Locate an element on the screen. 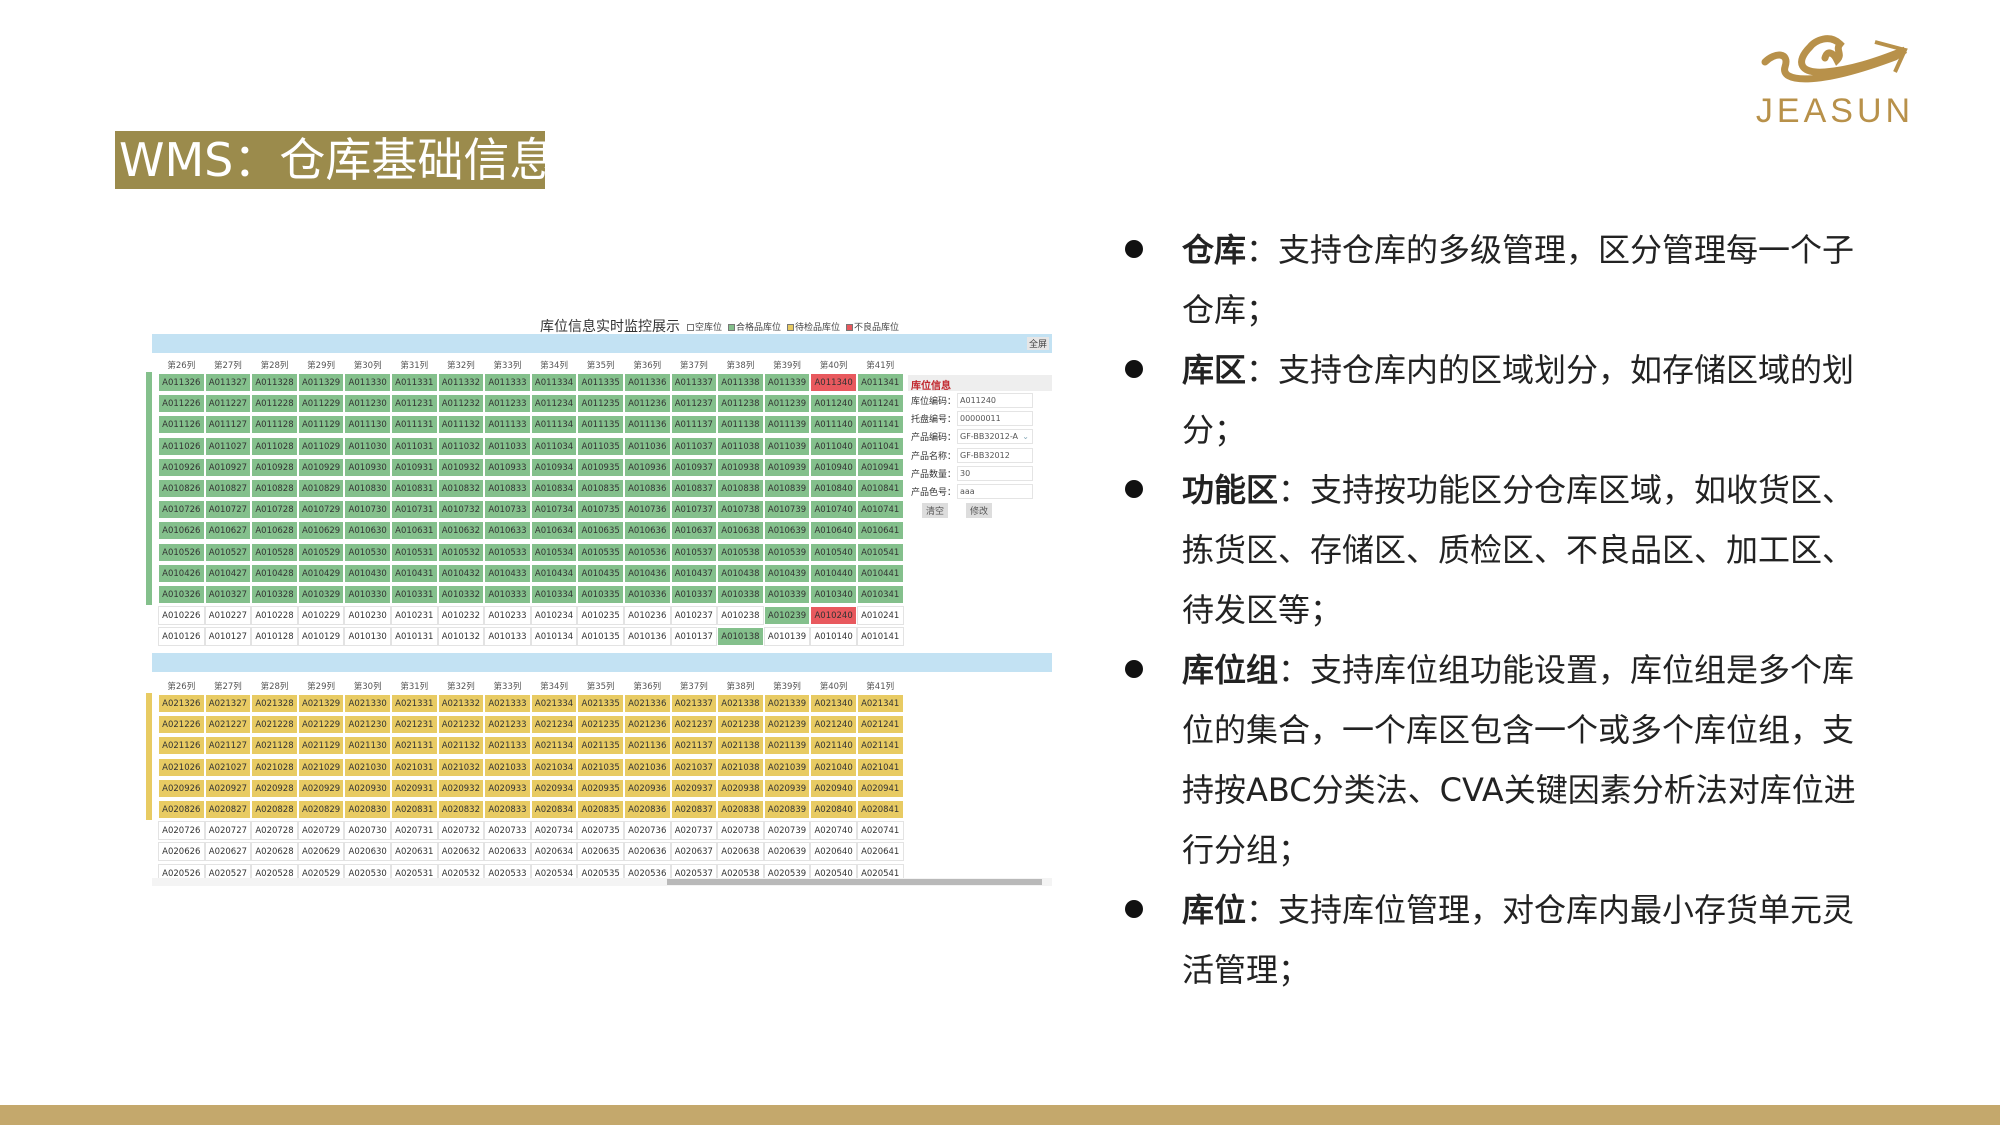 Image resolution: width=2000 pixels, height=1125 pixels. location-cell: A011229 is located at coordinates (321, 404).